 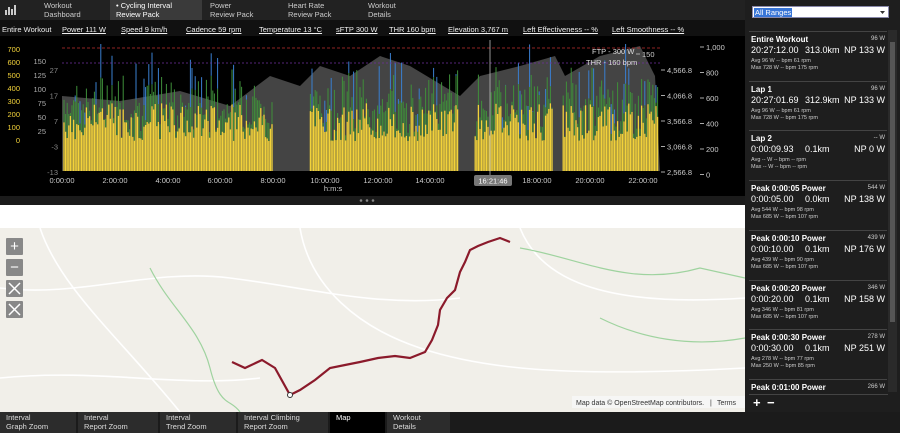 I want to click on metric: Left Smoothness -- %, so click(x=648, y=29).